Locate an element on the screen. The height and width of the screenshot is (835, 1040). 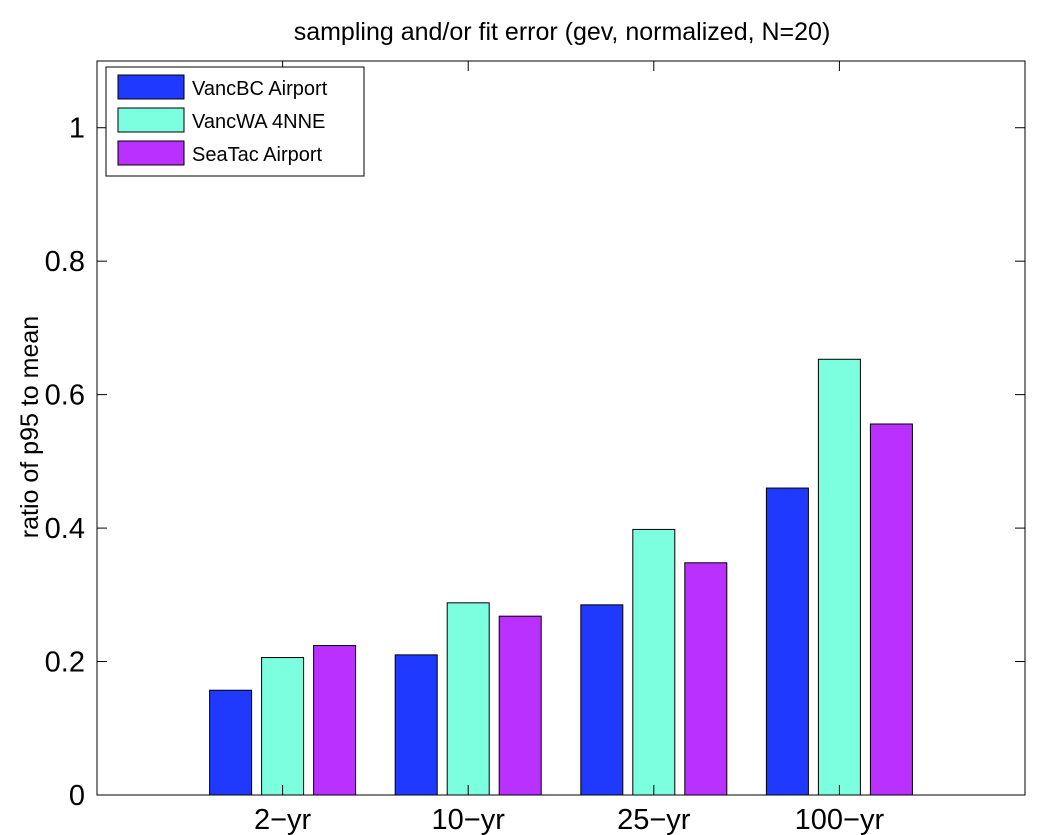
y-tick-label: 0.8 is located at coordinates (65, 262).